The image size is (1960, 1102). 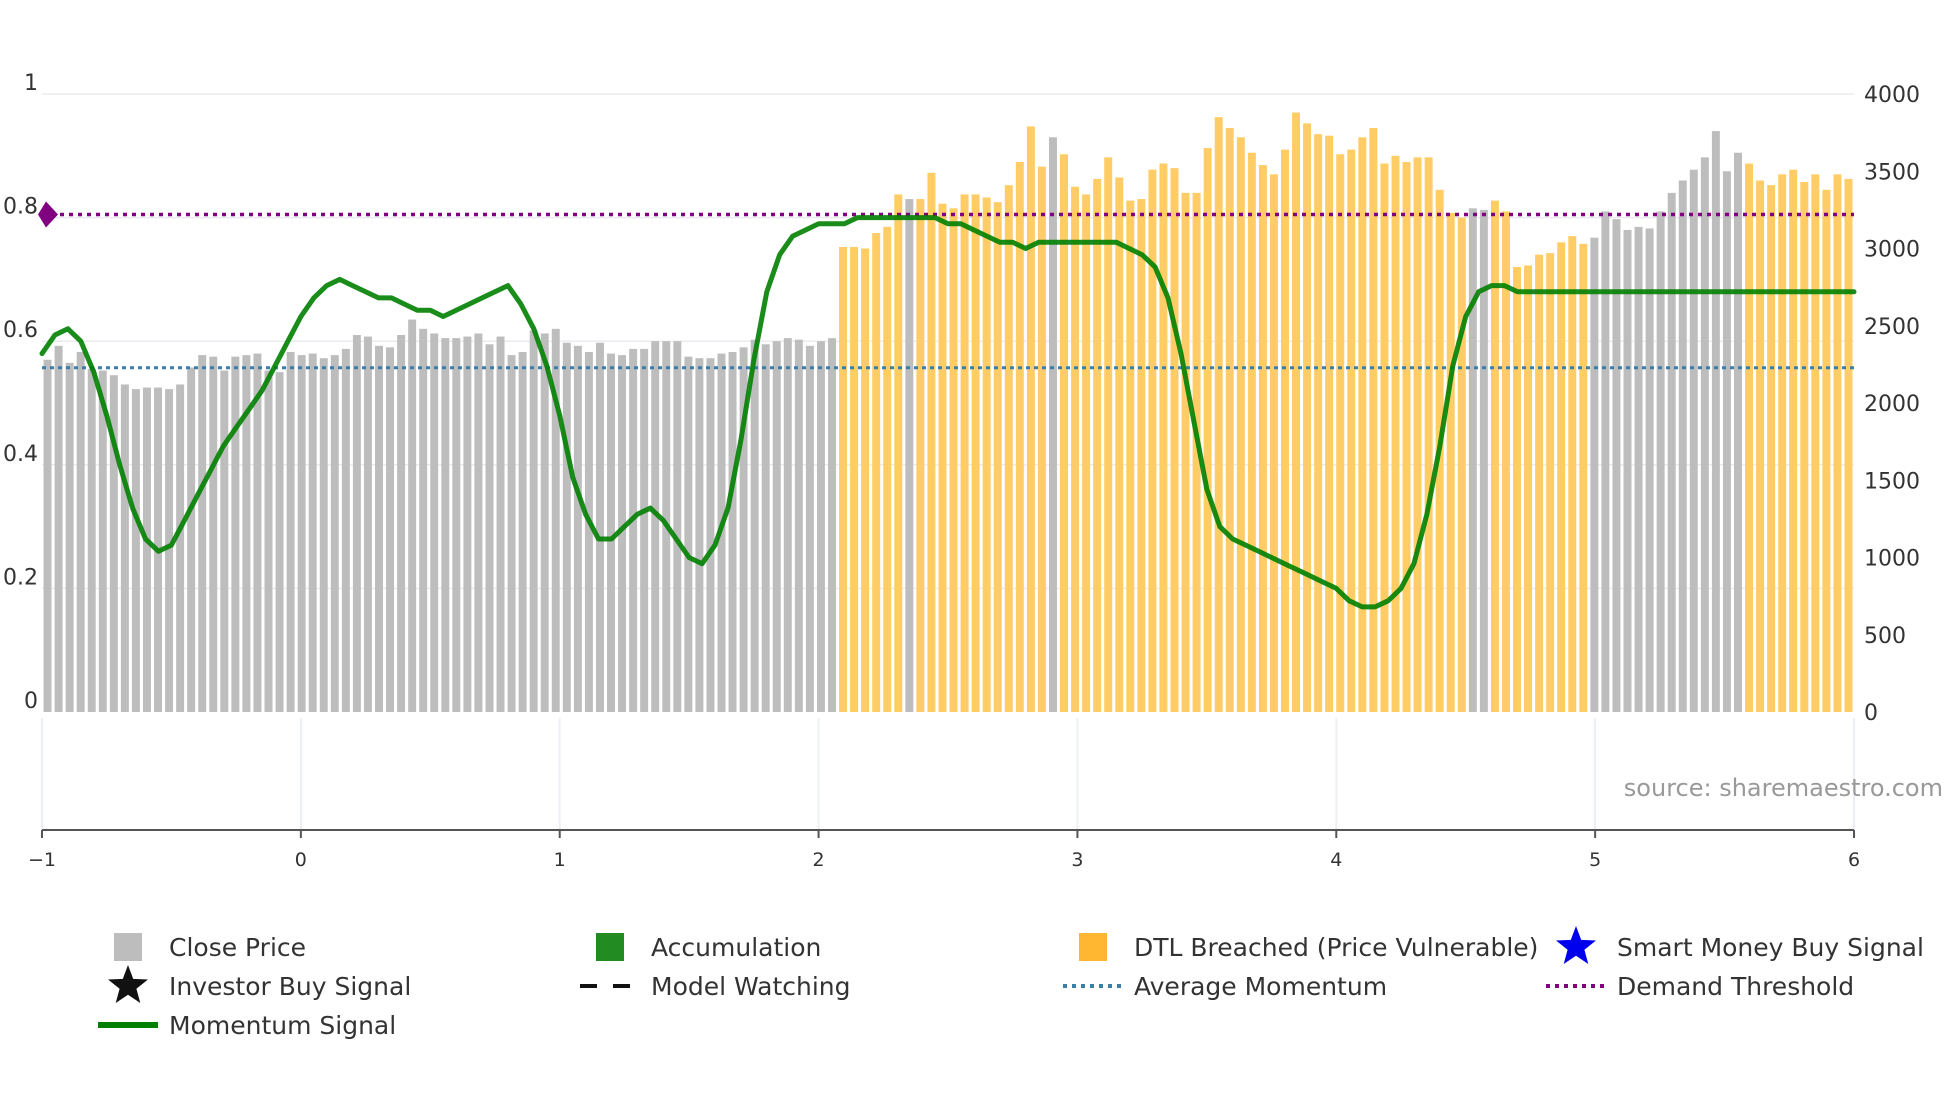 What do you see at coordinates (301, 860) in the screenshot?
I see `x-tick-label: 0` at bounding box center [301, 860].